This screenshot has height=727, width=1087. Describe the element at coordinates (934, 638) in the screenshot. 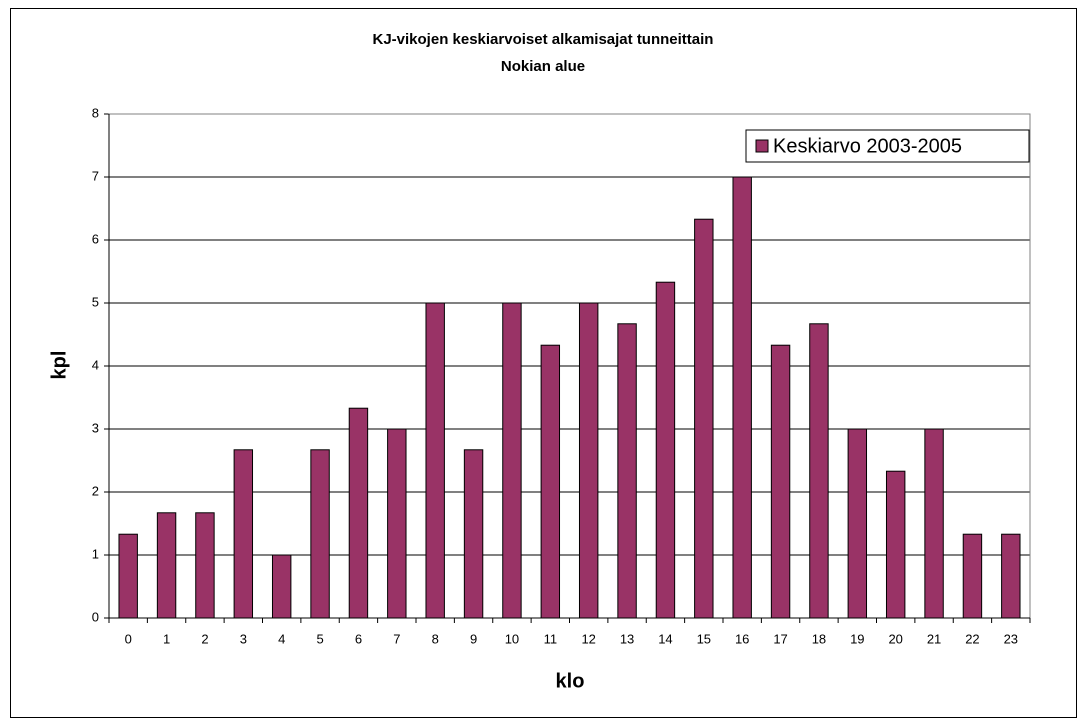

I see `x-tick-label: 21` at that location.